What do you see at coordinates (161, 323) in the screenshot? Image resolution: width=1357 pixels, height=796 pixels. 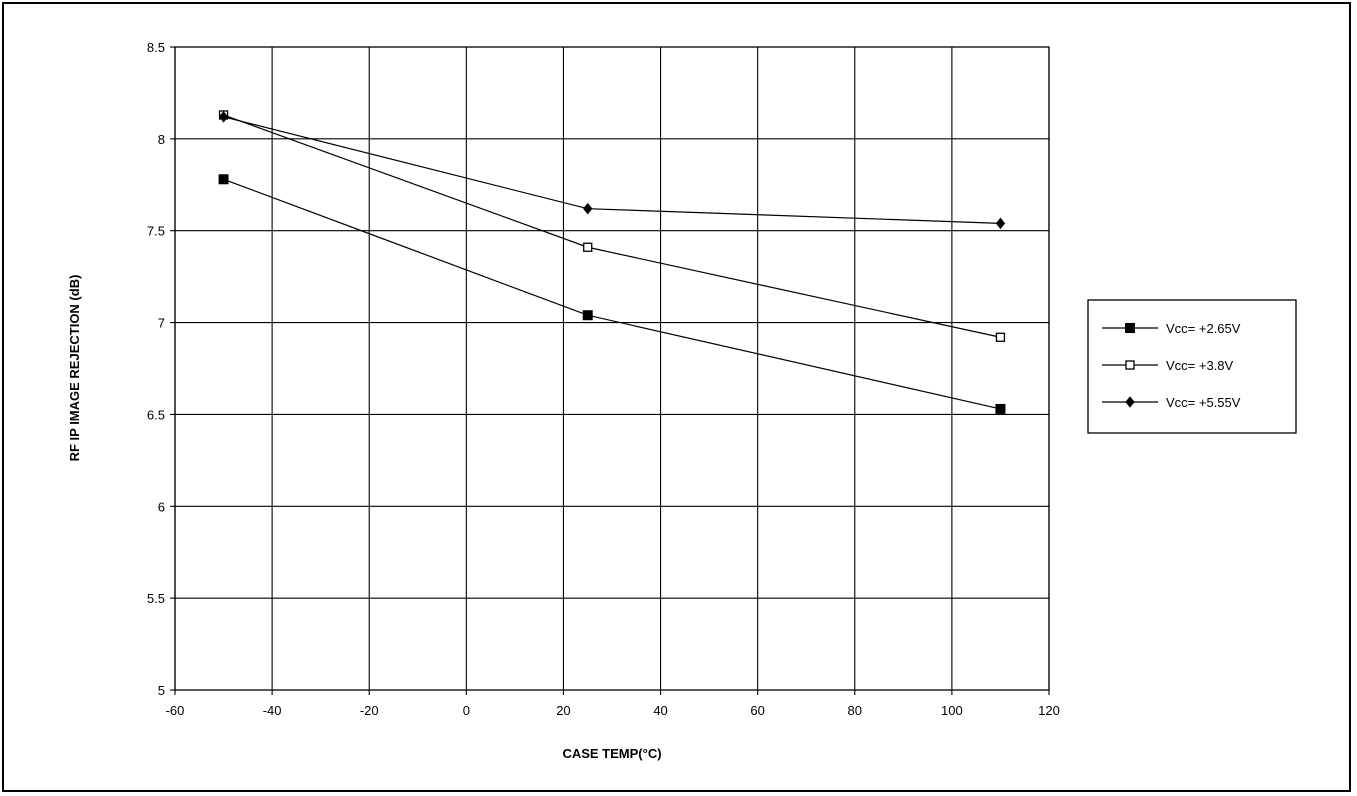 I see `y-tick-label: 7` at bounding box center [161, 323].